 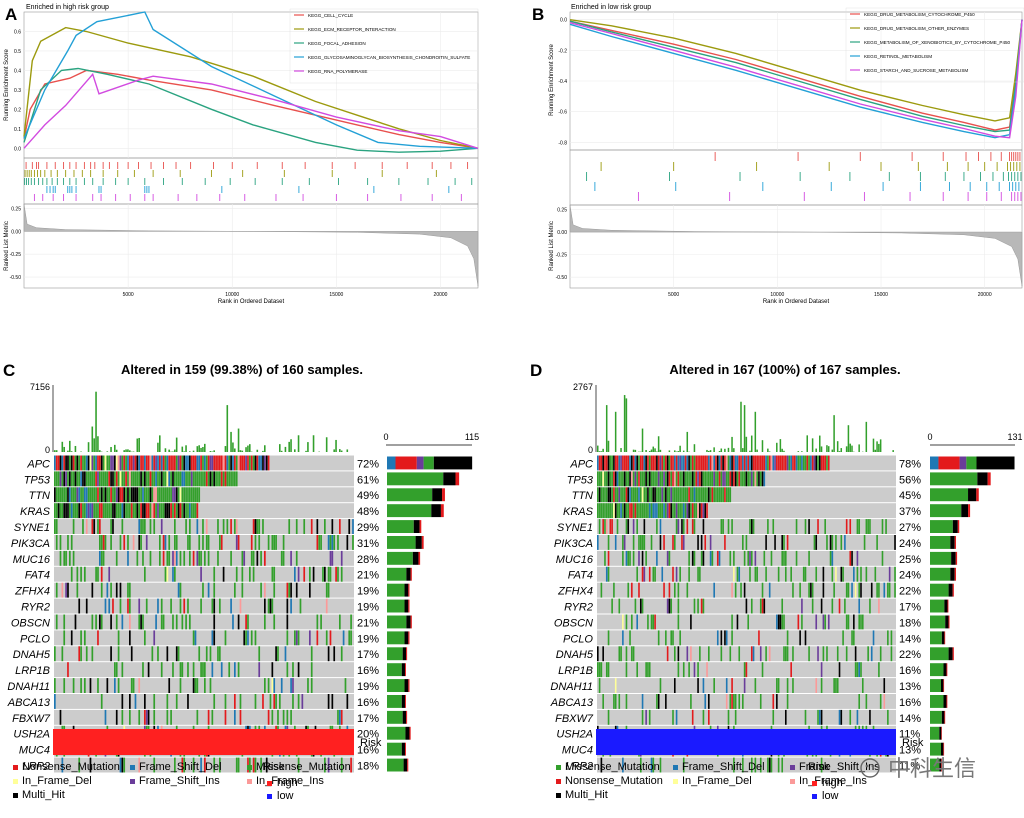 What do you see at coordinates (910, 671) in the screenshot?
I see `percent-label: 16%` at bounding box center [910, 671].